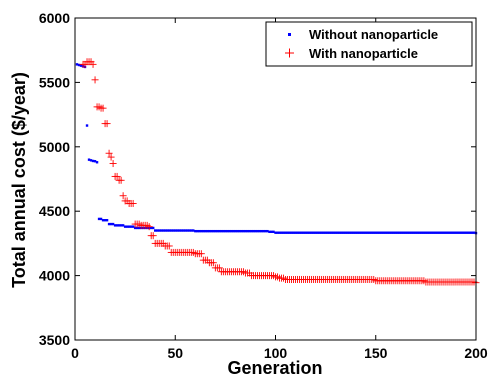 The height and width of the screenshot is (380, 489). I want to click on x-tick-label: 50, so click(175, 353).